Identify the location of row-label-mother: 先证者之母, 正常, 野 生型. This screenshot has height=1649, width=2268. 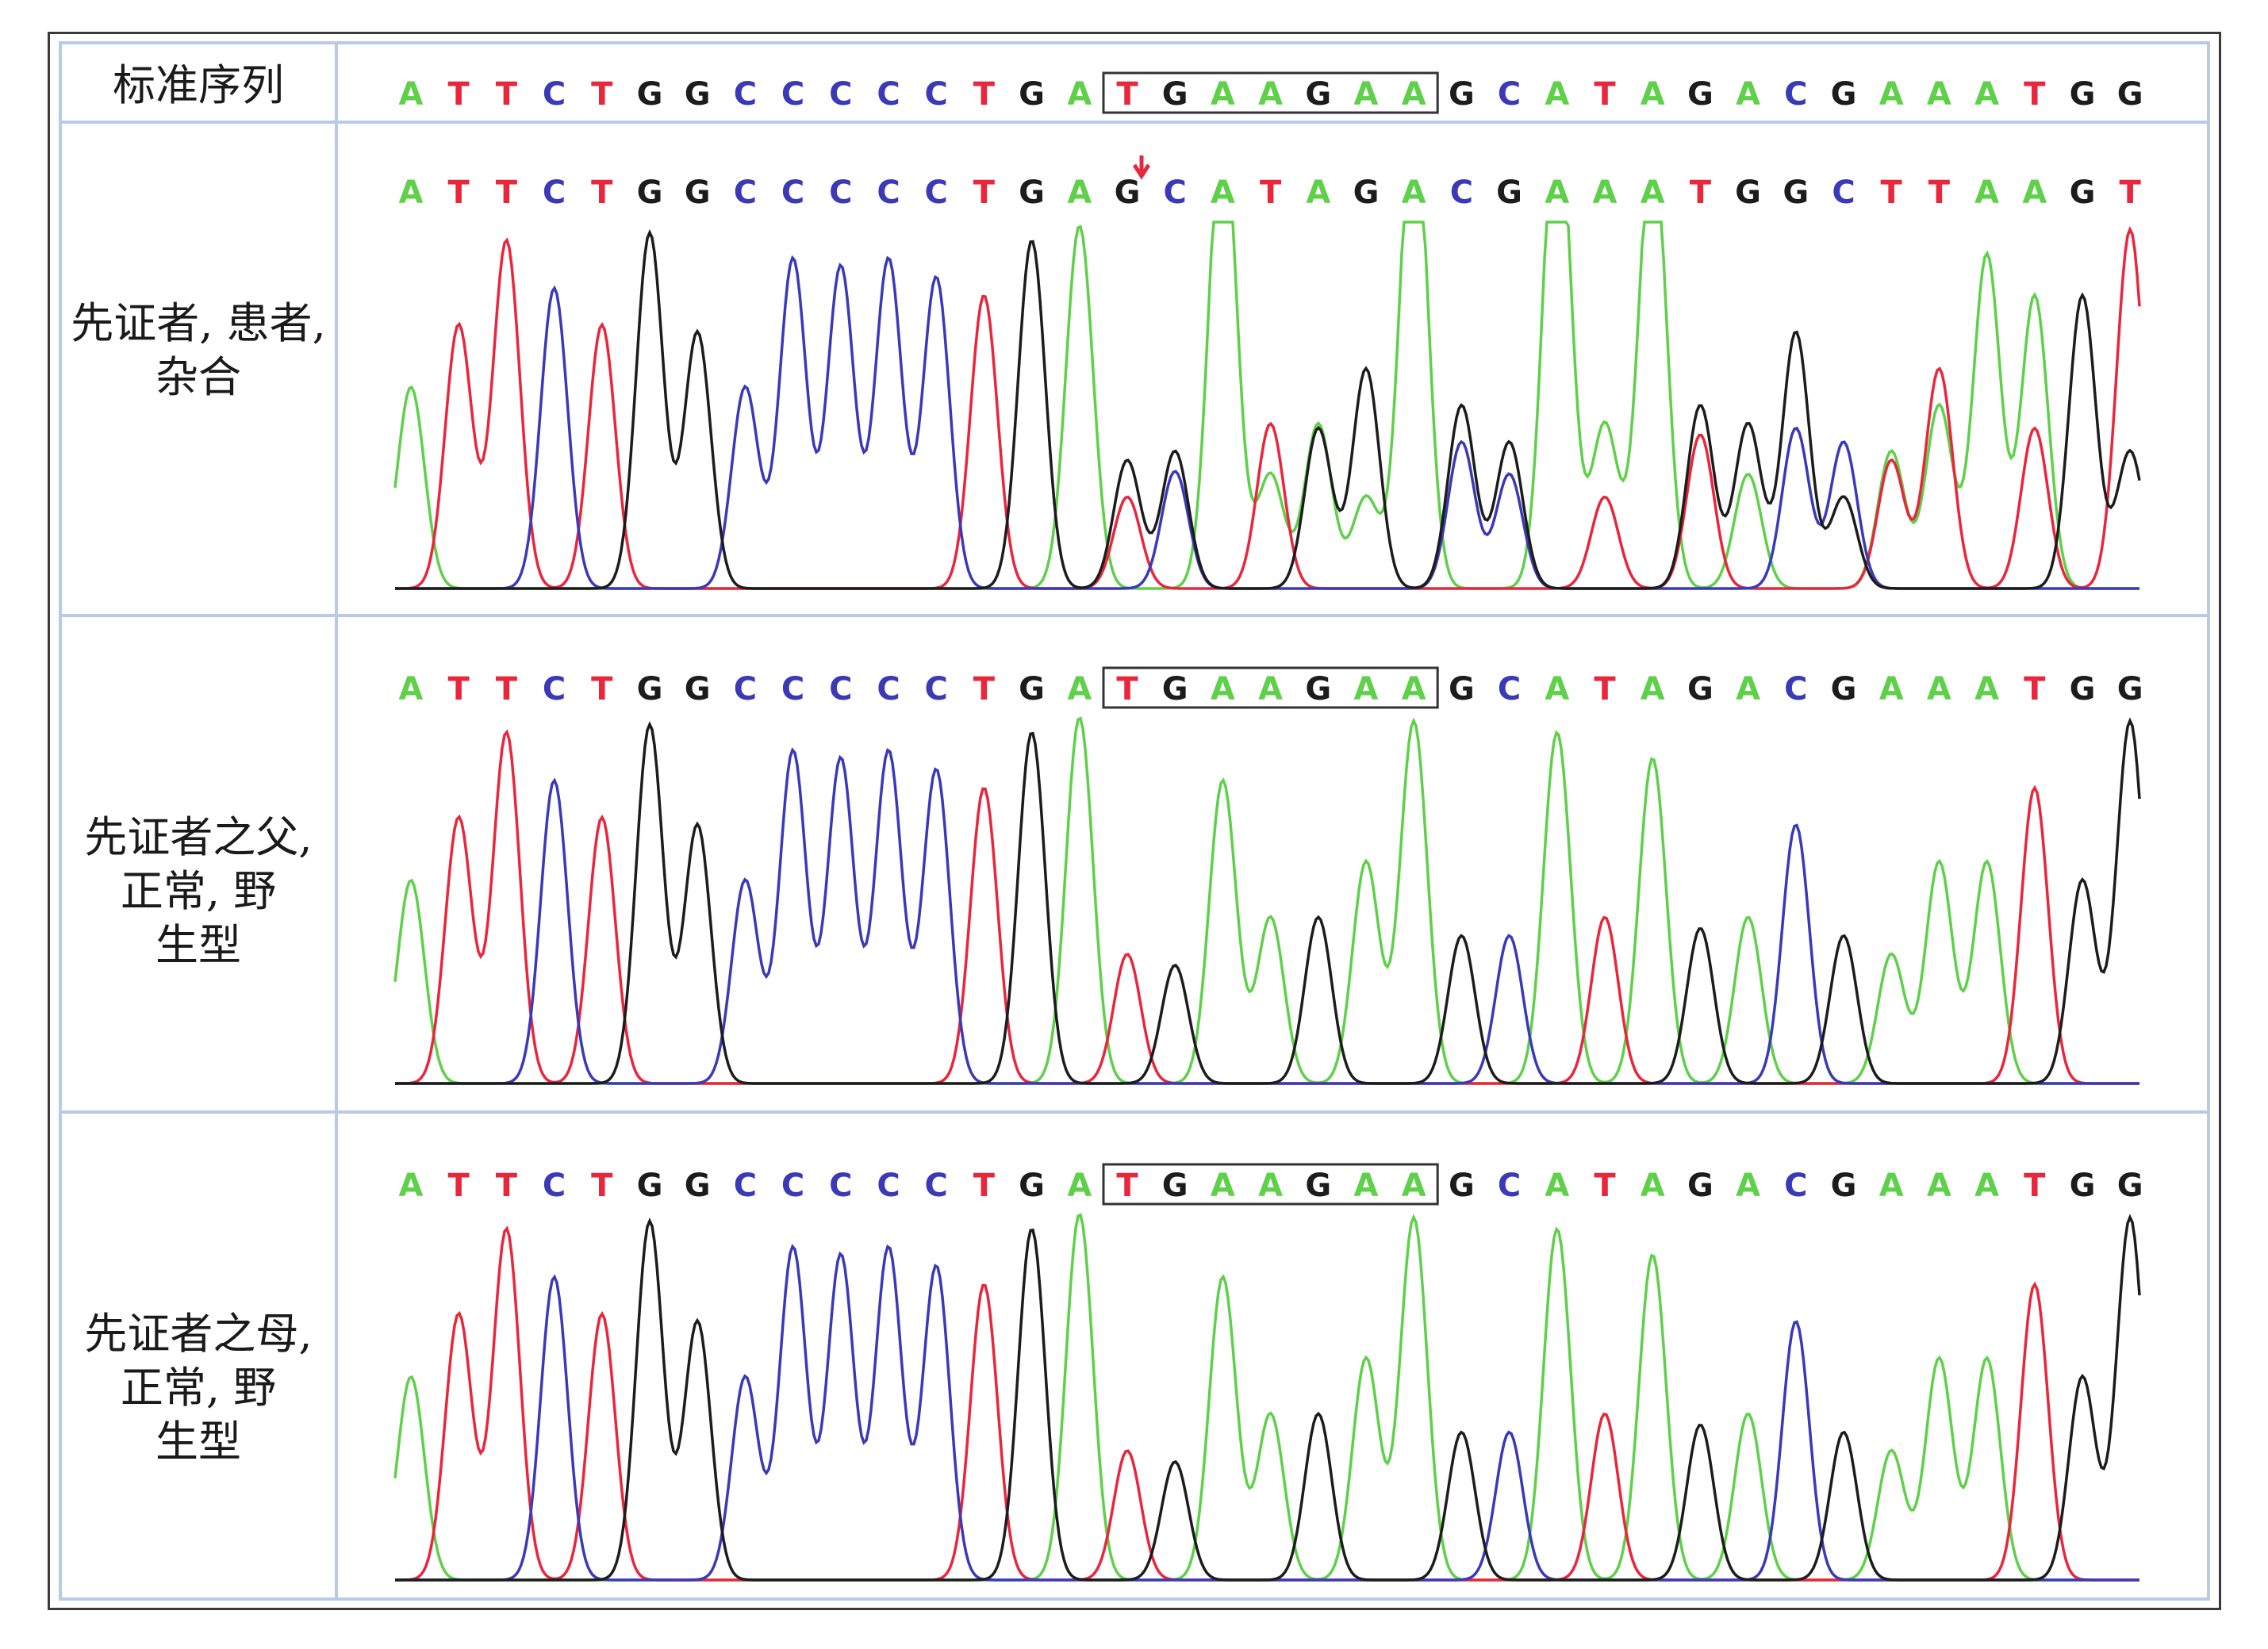
(199, 1388).